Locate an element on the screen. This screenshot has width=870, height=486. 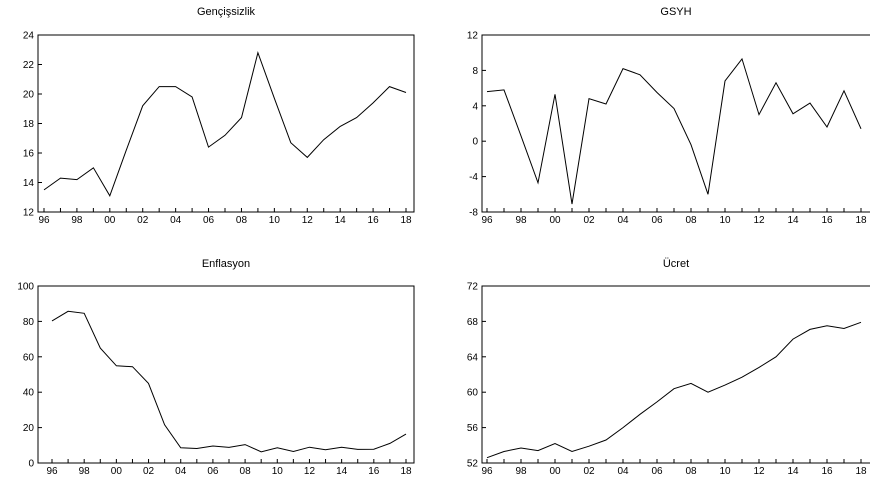
y-tick-label: 100 is located at coordinates (25, 287).